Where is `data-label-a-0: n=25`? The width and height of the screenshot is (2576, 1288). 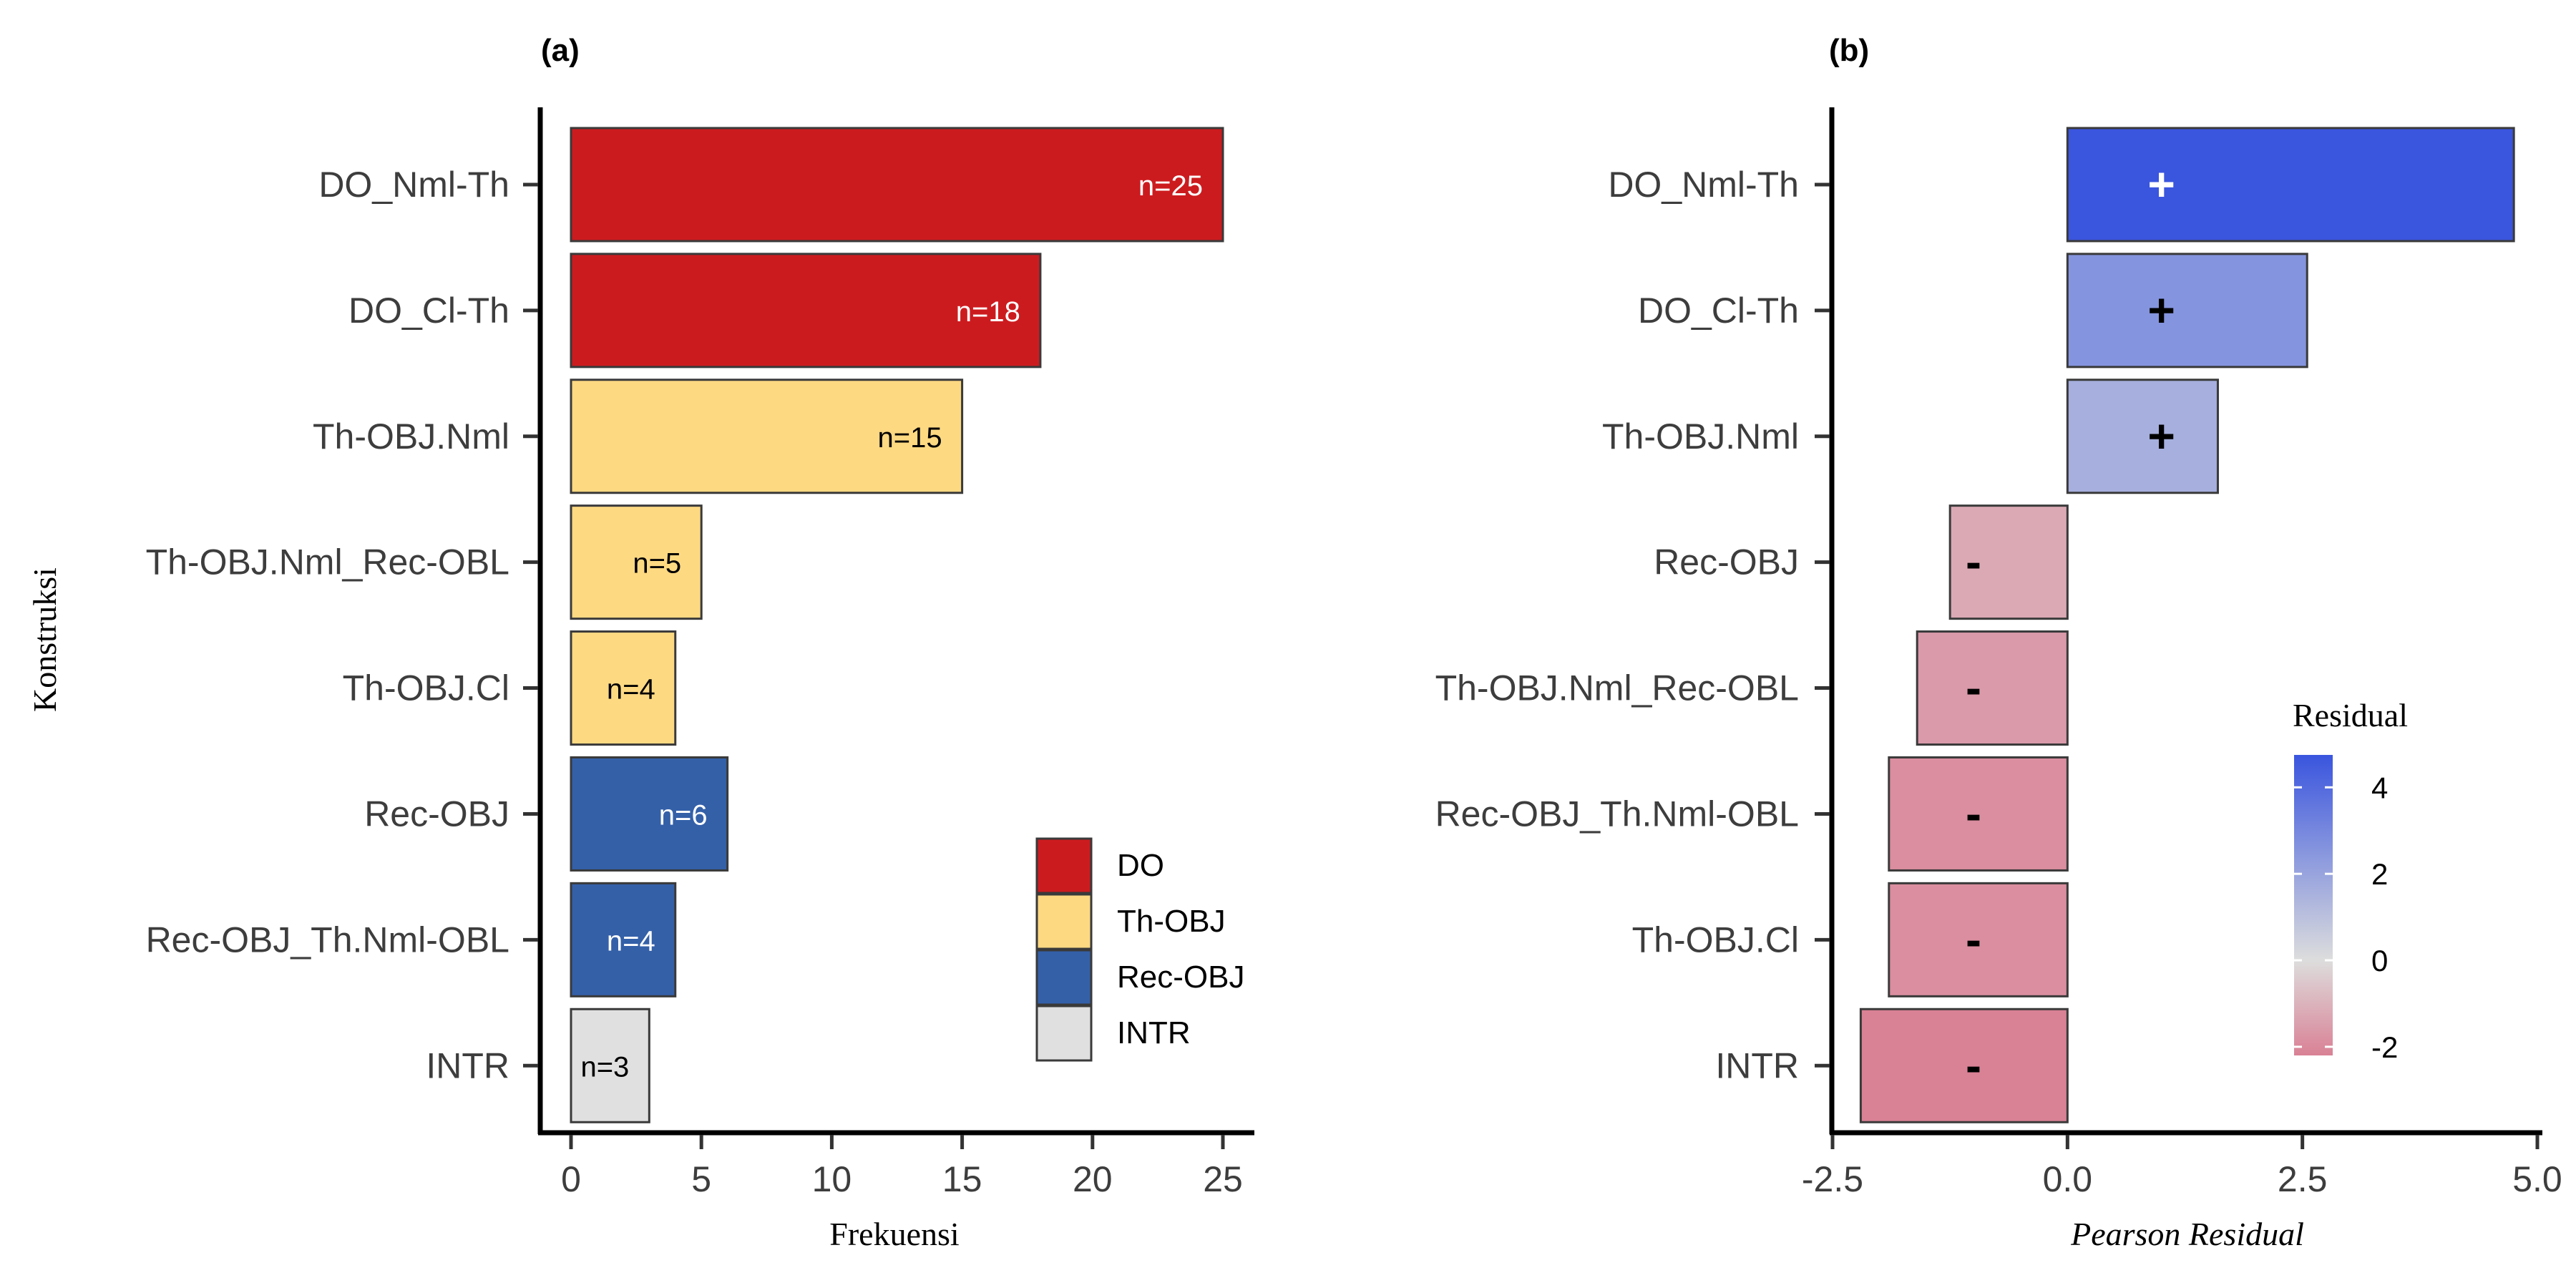
data-label-a-0: n=25 is located at coordinates (1170, 186).